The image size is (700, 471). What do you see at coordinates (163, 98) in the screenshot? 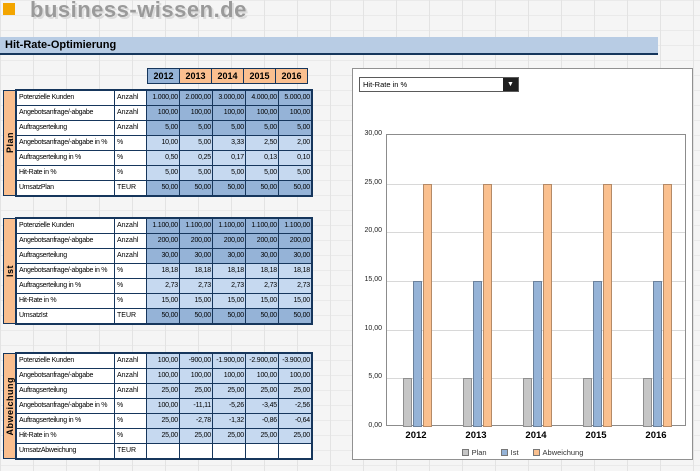
I see `value-cell: 1.000,00` at bounding box center [163, 98].